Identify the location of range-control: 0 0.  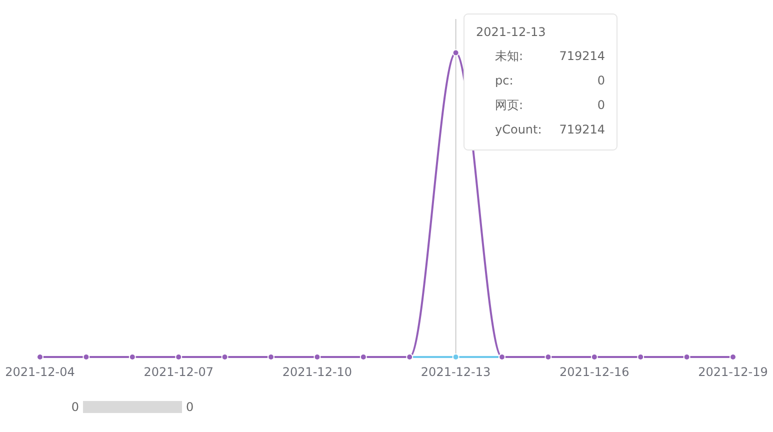
(132, 407).